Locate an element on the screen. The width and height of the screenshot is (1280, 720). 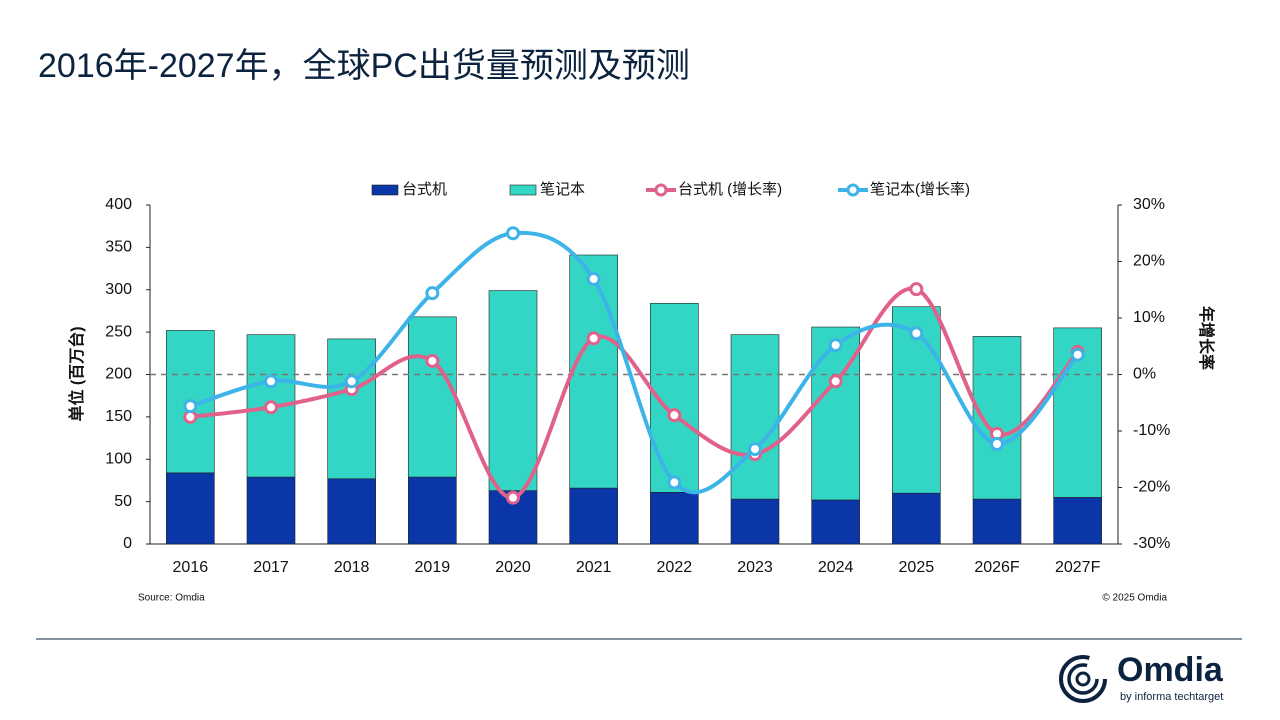
chart-title: 2016年-2027年，全球PC出货量预测及预测 is located at coordinates (364, 66).